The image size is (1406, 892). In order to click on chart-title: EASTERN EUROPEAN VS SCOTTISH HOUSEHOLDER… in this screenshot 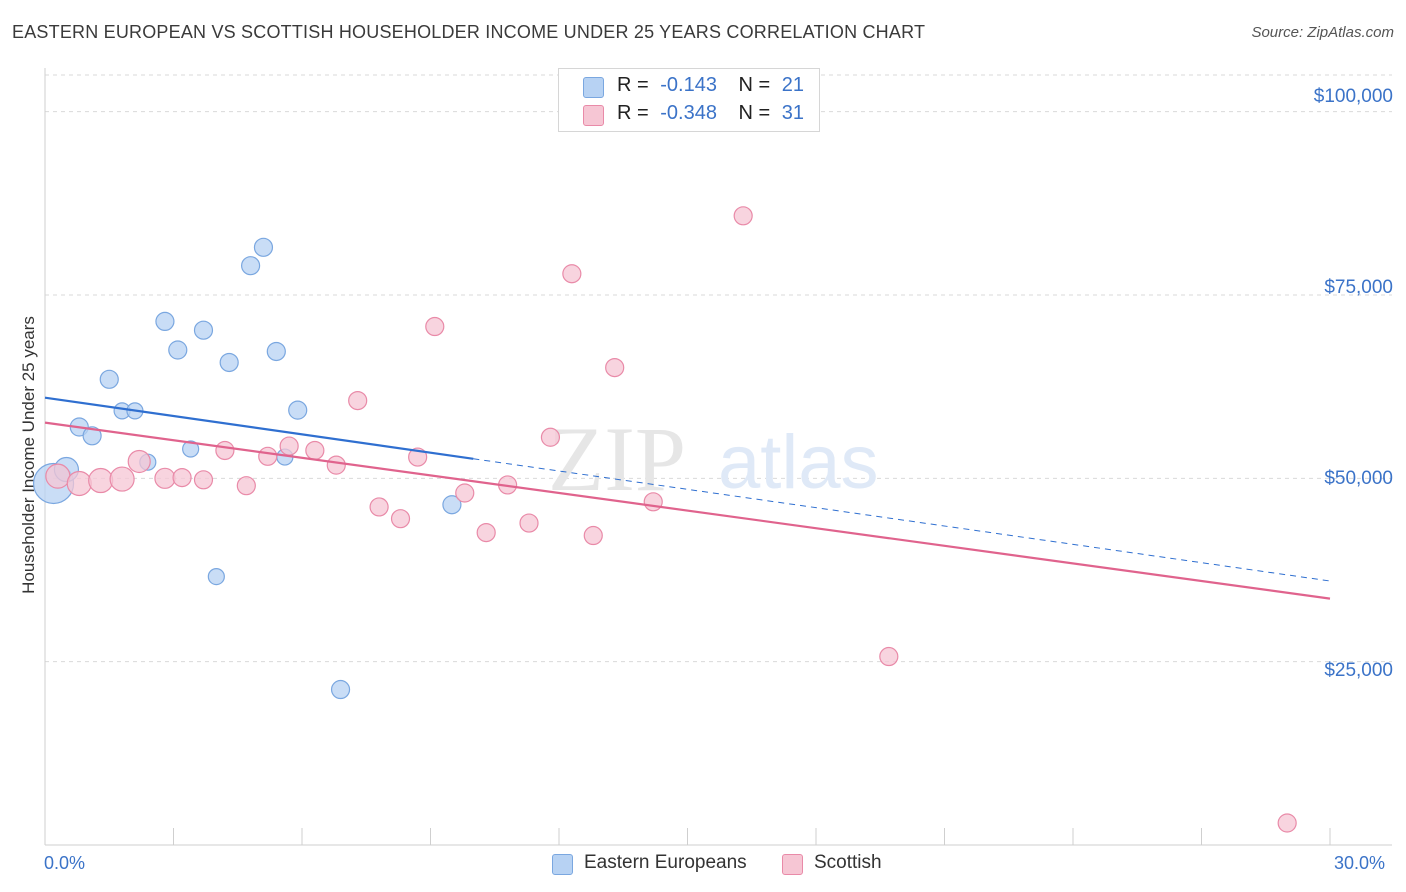, I will do `click(469, 32)`.